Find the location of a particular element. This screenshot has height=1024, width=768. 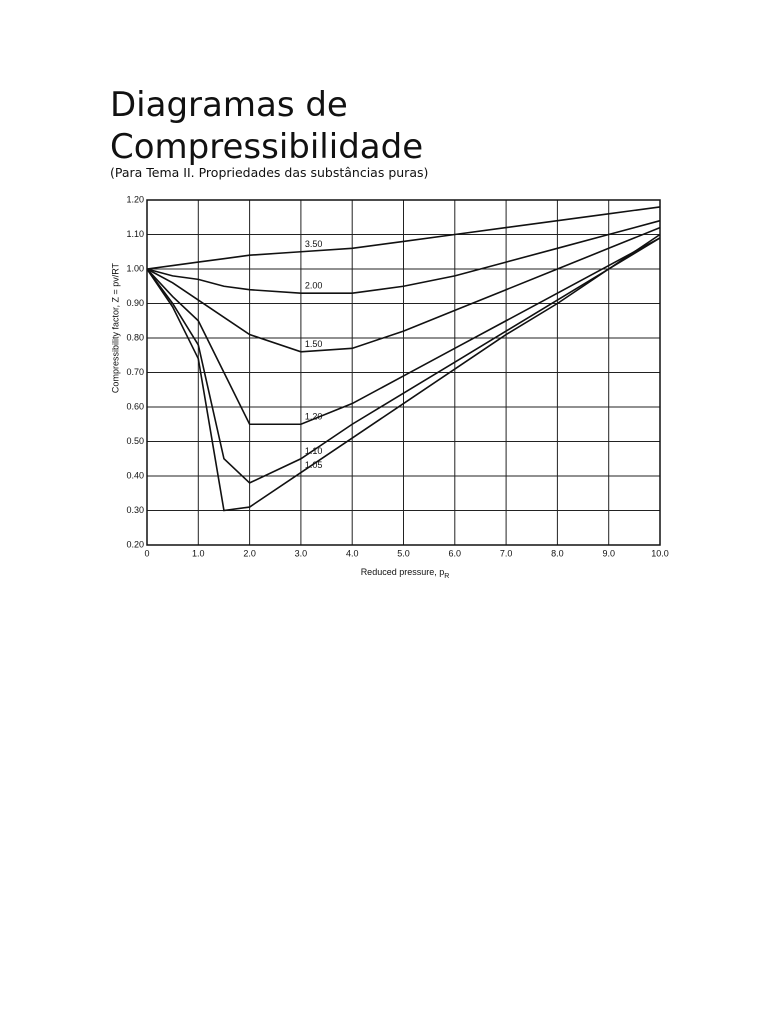

y-tick-label: 1.10 is located at coordinates (135, 234).